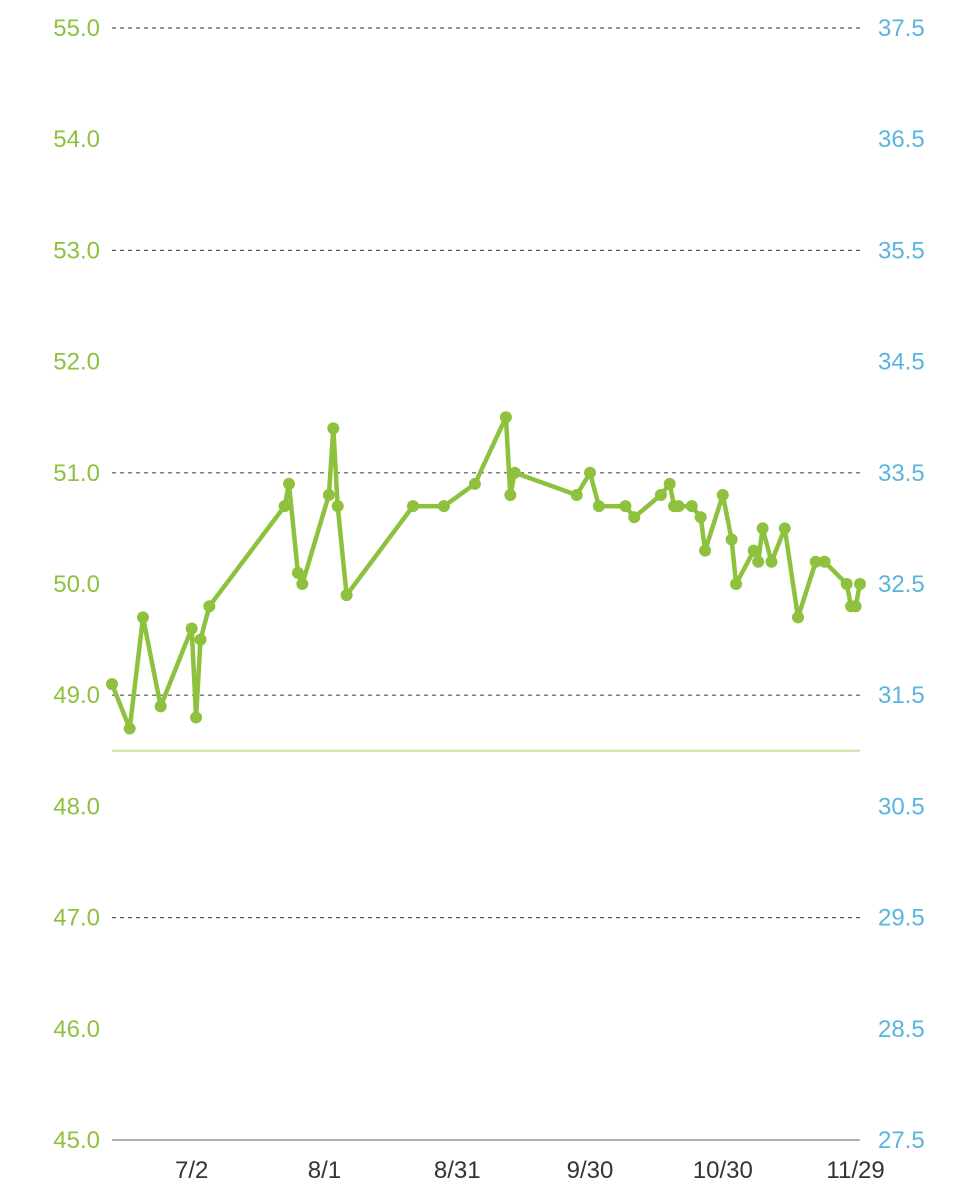 This screenshot has width=968, height=1200. Describe the element at coordinates (901, 28) in the screenshot. I see `right-y-tick-label: 37.5` at that location.